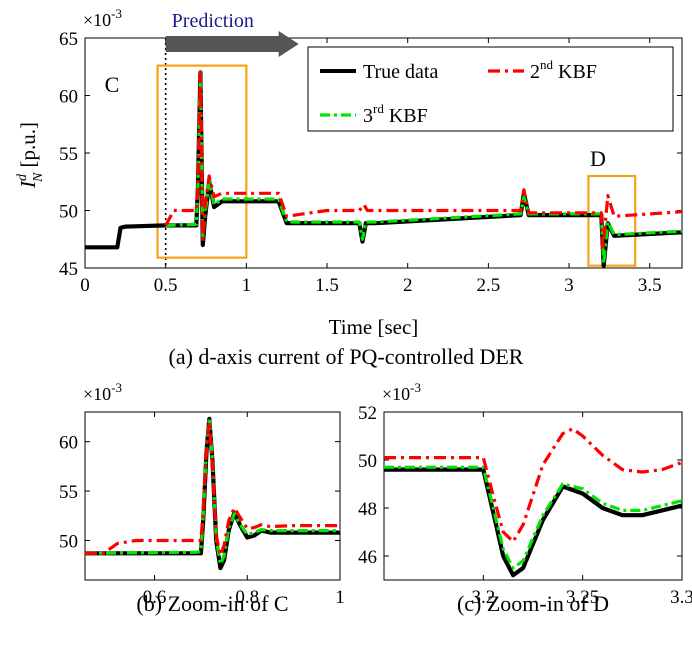 The height and width of the screenshot is (660, 692). What do you see at coordinates (247, 597) in the screenshot?
I see `x-tick-label: 0.8` at bounding box center [247, 597].